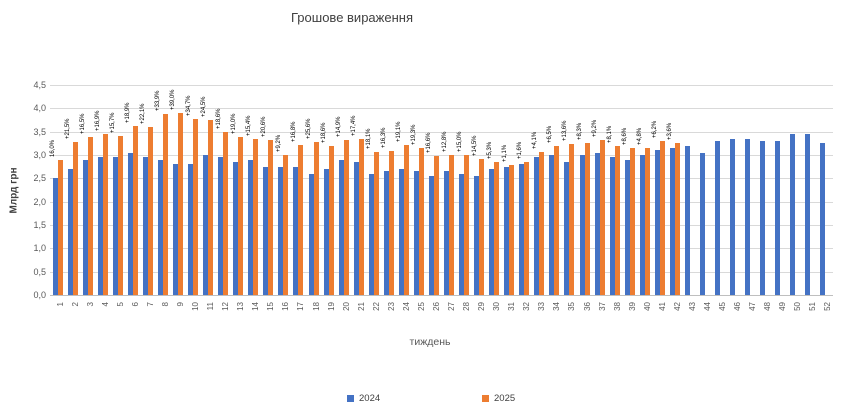  Describe the element at coordinates (203, 107) in the screenshot. I see `bar-label-week-11: +24,5%` at that location.